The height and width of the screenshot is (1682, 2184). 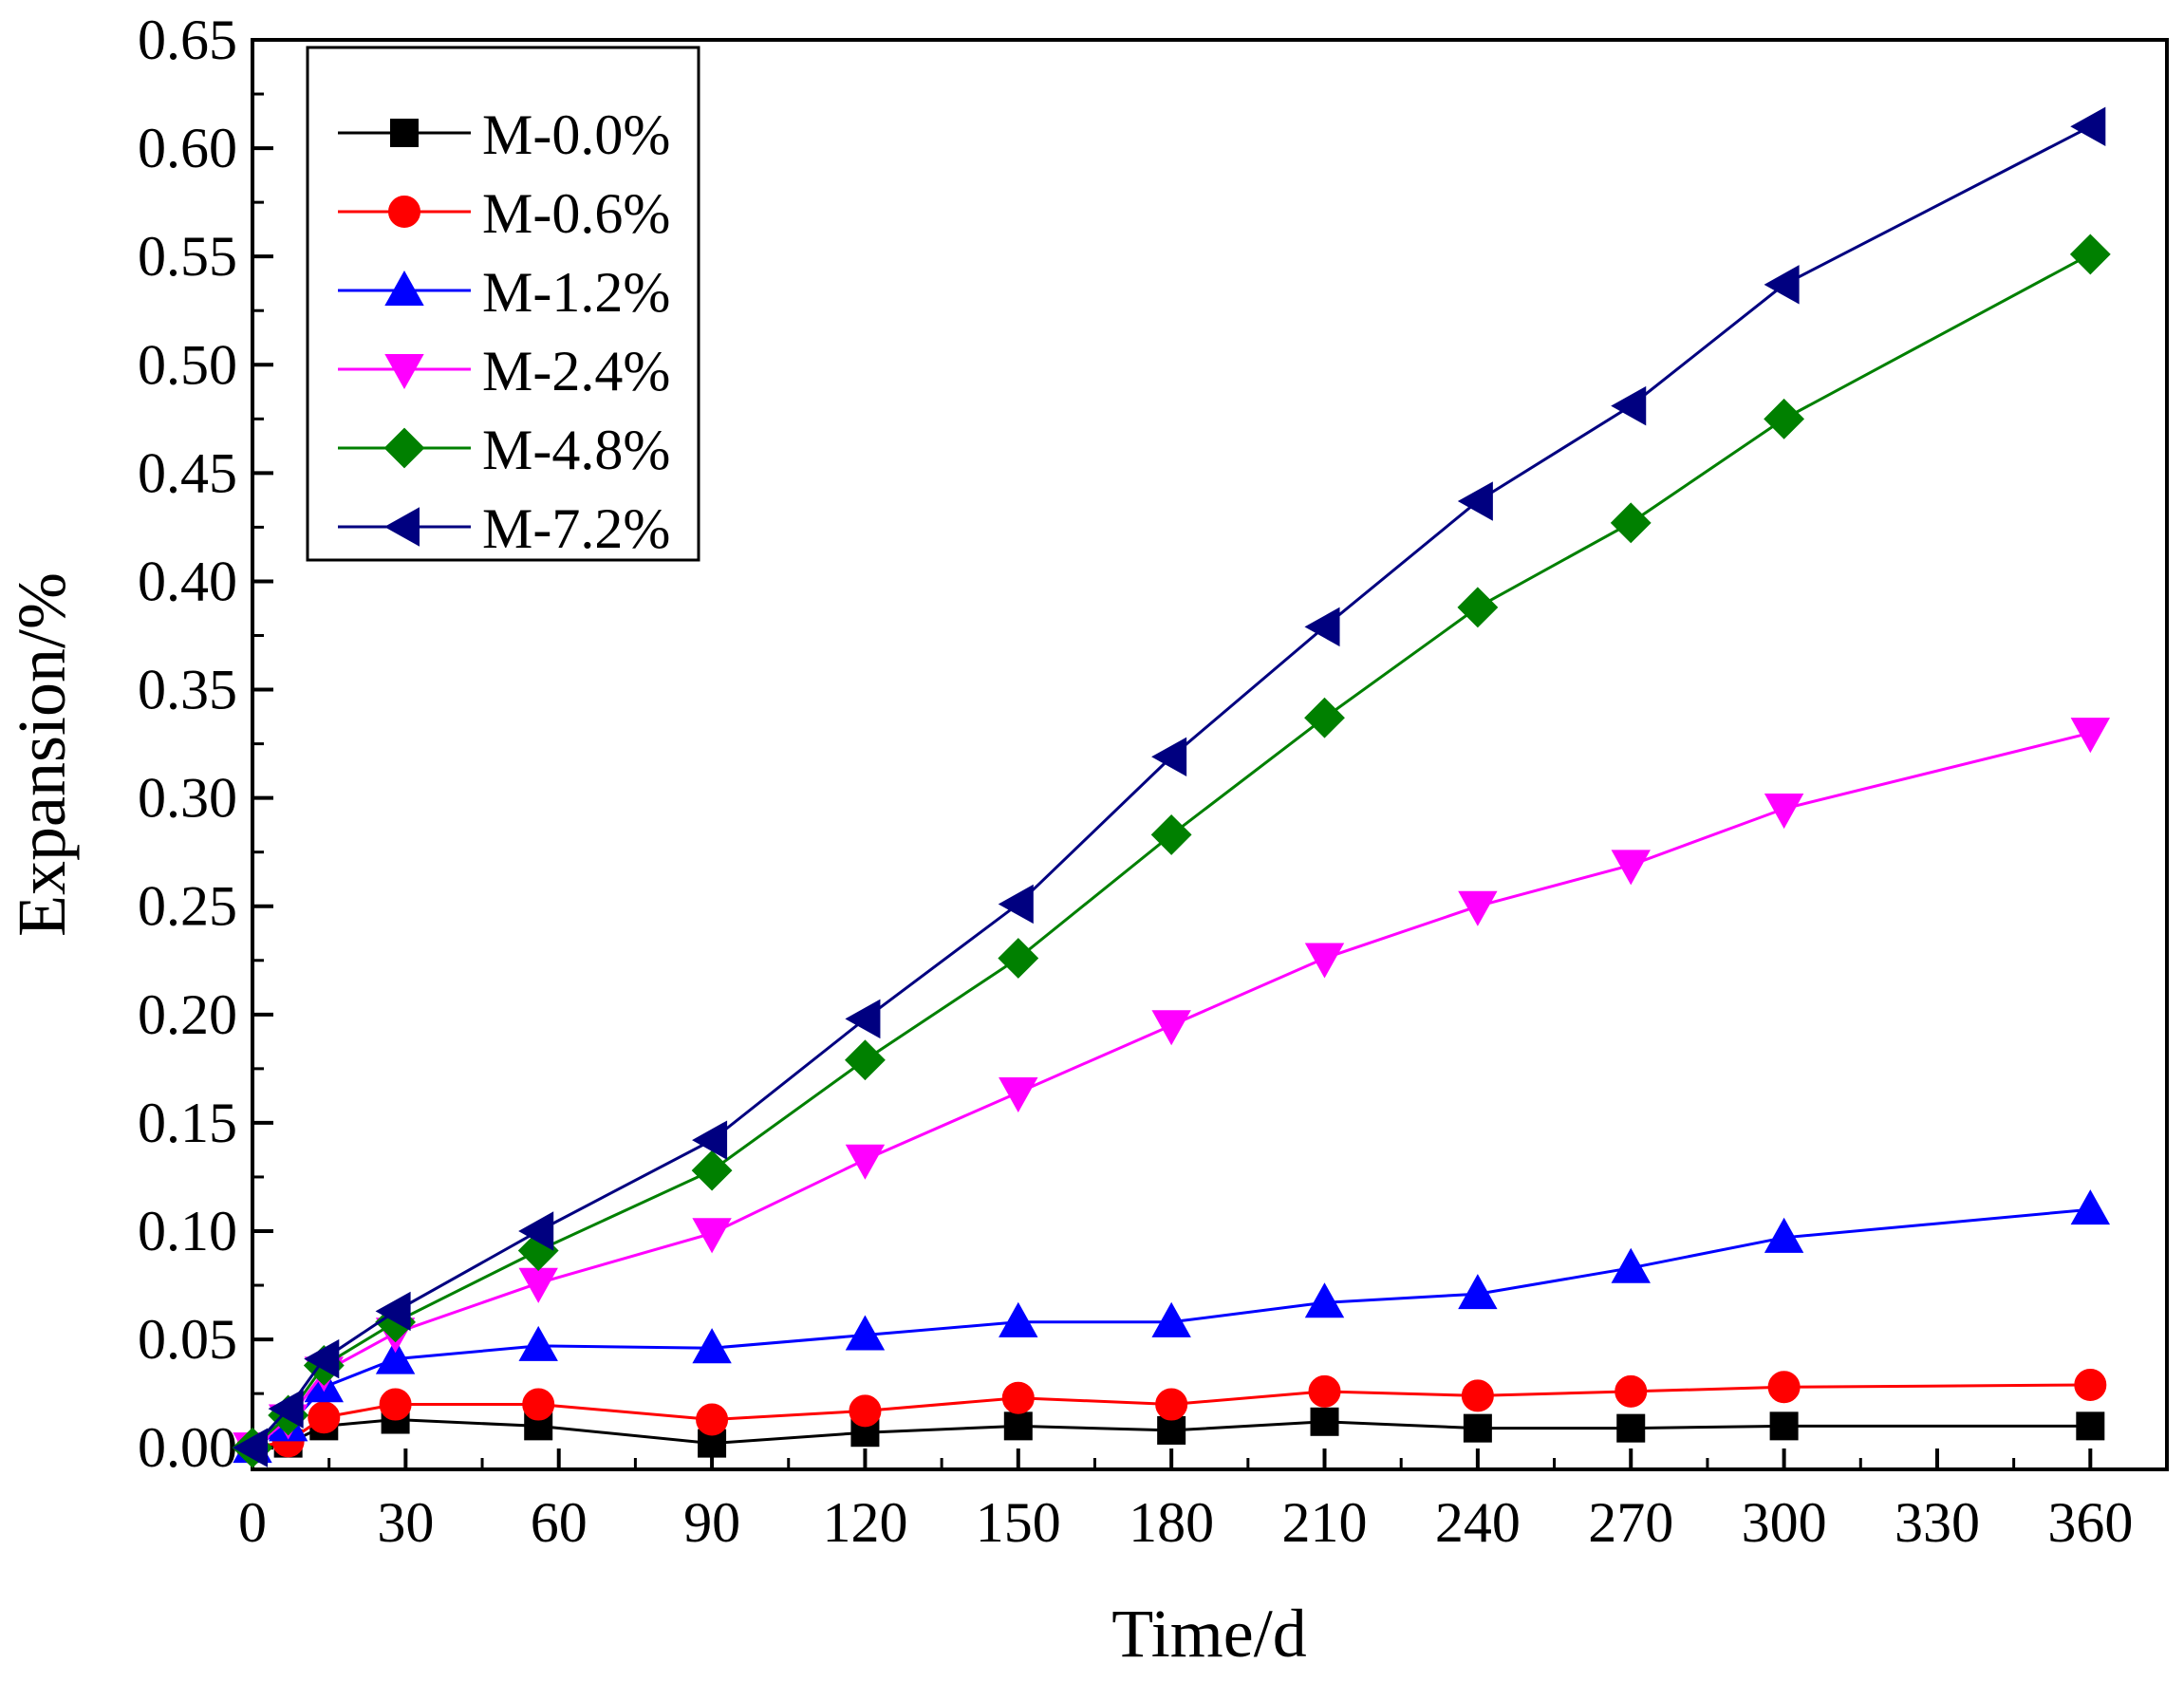 What do you see at coordinates (187, 40) in the screenshot?
I see `y-tick-label: 0.65` at bounding box center [187, 40].